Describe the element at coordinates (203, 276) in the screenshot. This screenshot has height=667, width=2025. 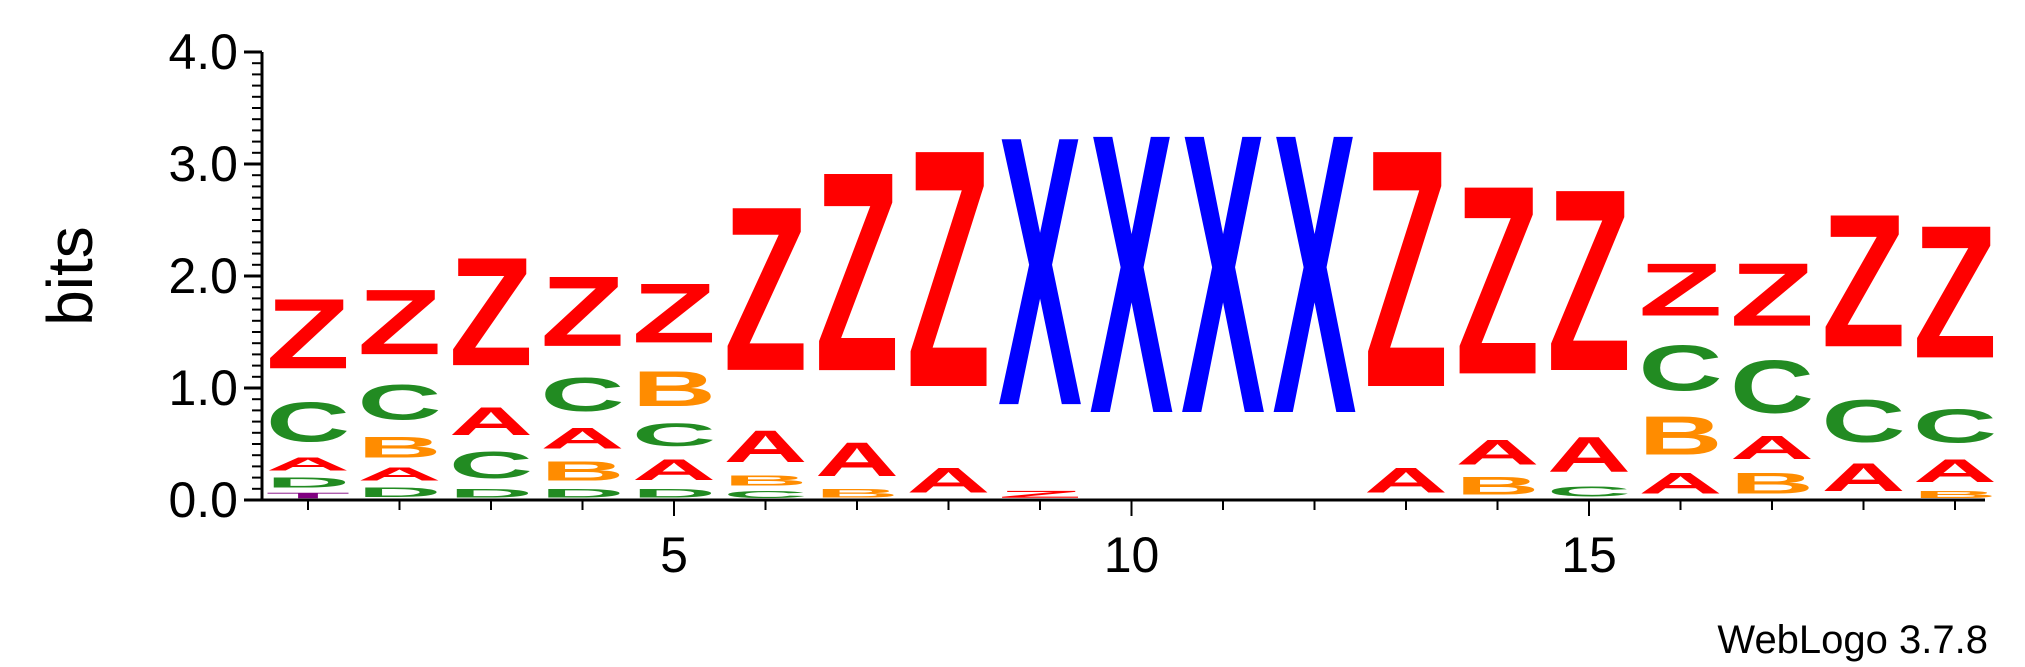
I see `y-tick-label: 2.0` at that location.